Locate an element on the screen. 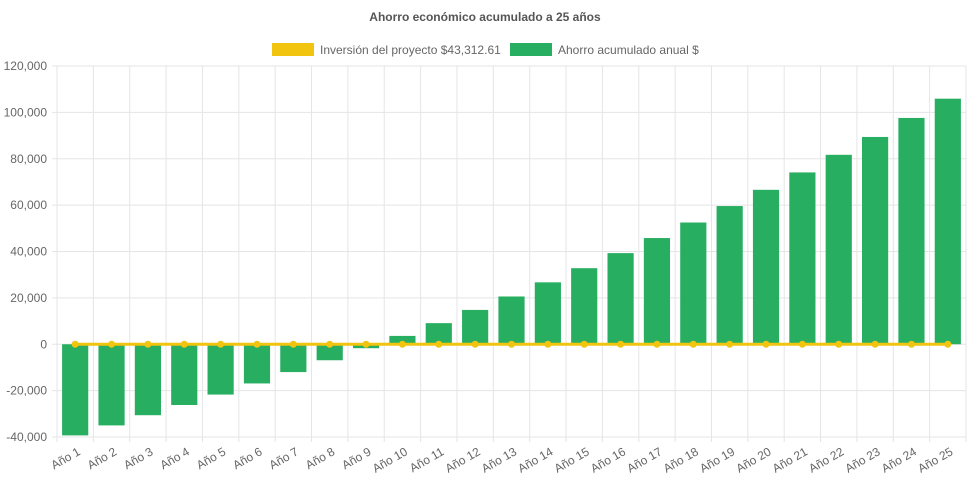 The image size is (971, 485). legend-item-investment: Inversión del proyecto $43,312.61 is located at coordinates (386, 50).